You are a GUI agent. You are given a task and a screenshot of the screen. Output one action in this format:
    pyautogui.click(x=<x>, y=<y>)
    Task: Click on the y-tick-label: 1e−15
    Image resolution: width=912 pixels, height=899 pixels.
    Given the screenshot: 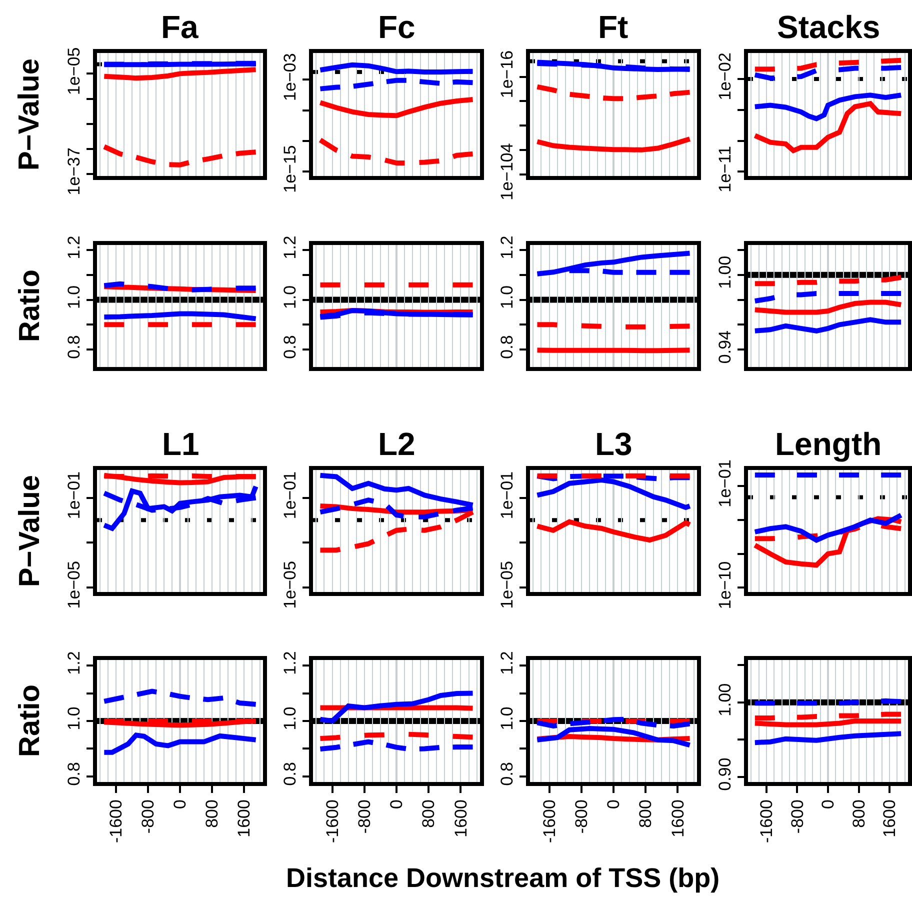 What is the action you would take?
    pyautogui.click(x=290, y=169)
    